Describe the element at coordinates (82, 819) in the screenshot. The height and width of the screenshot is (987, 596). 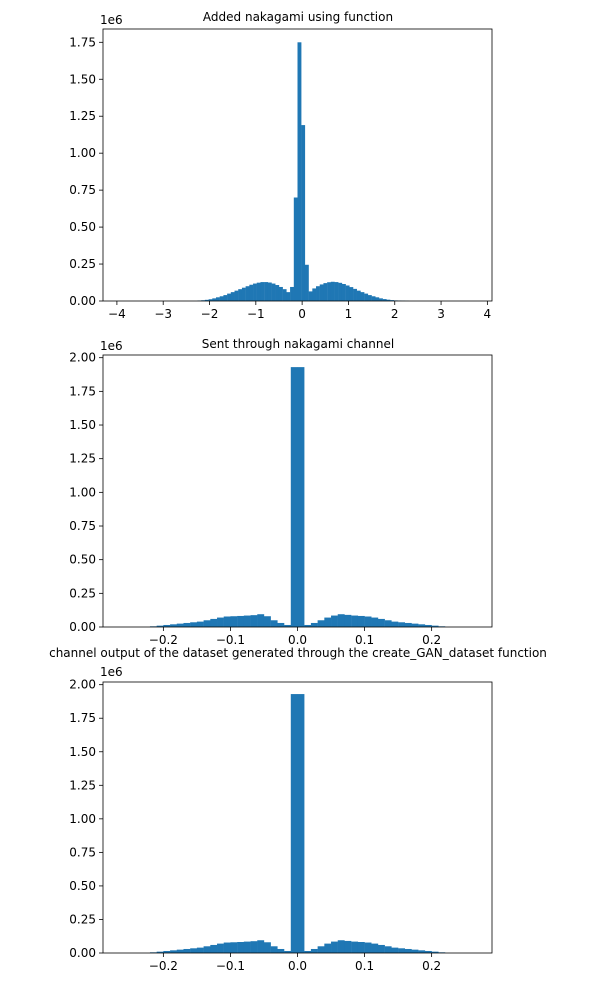
I see `y-tick-label: 1.00` at that location.